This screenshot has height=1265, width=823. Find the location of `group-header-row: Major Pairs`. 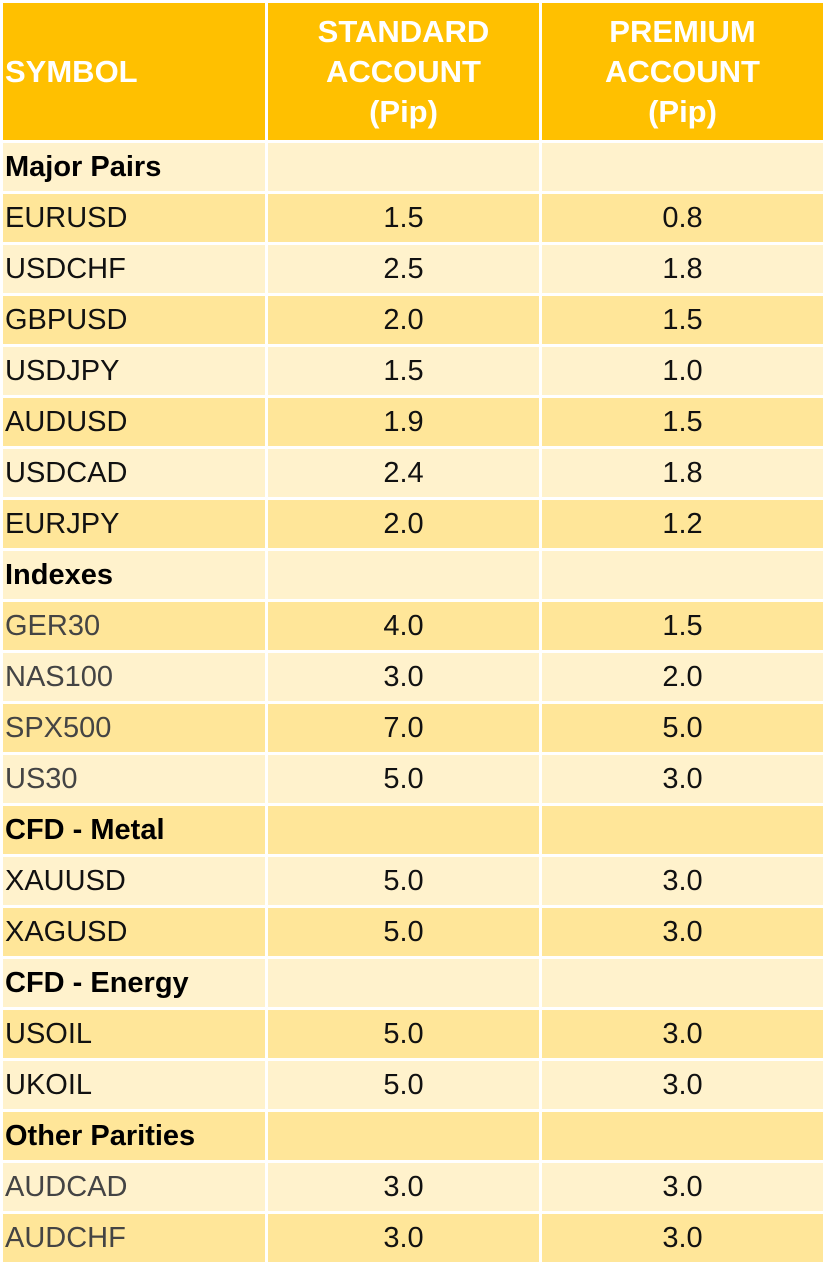

group-header-row: Major Pairs is located at coordinates (412, 167).